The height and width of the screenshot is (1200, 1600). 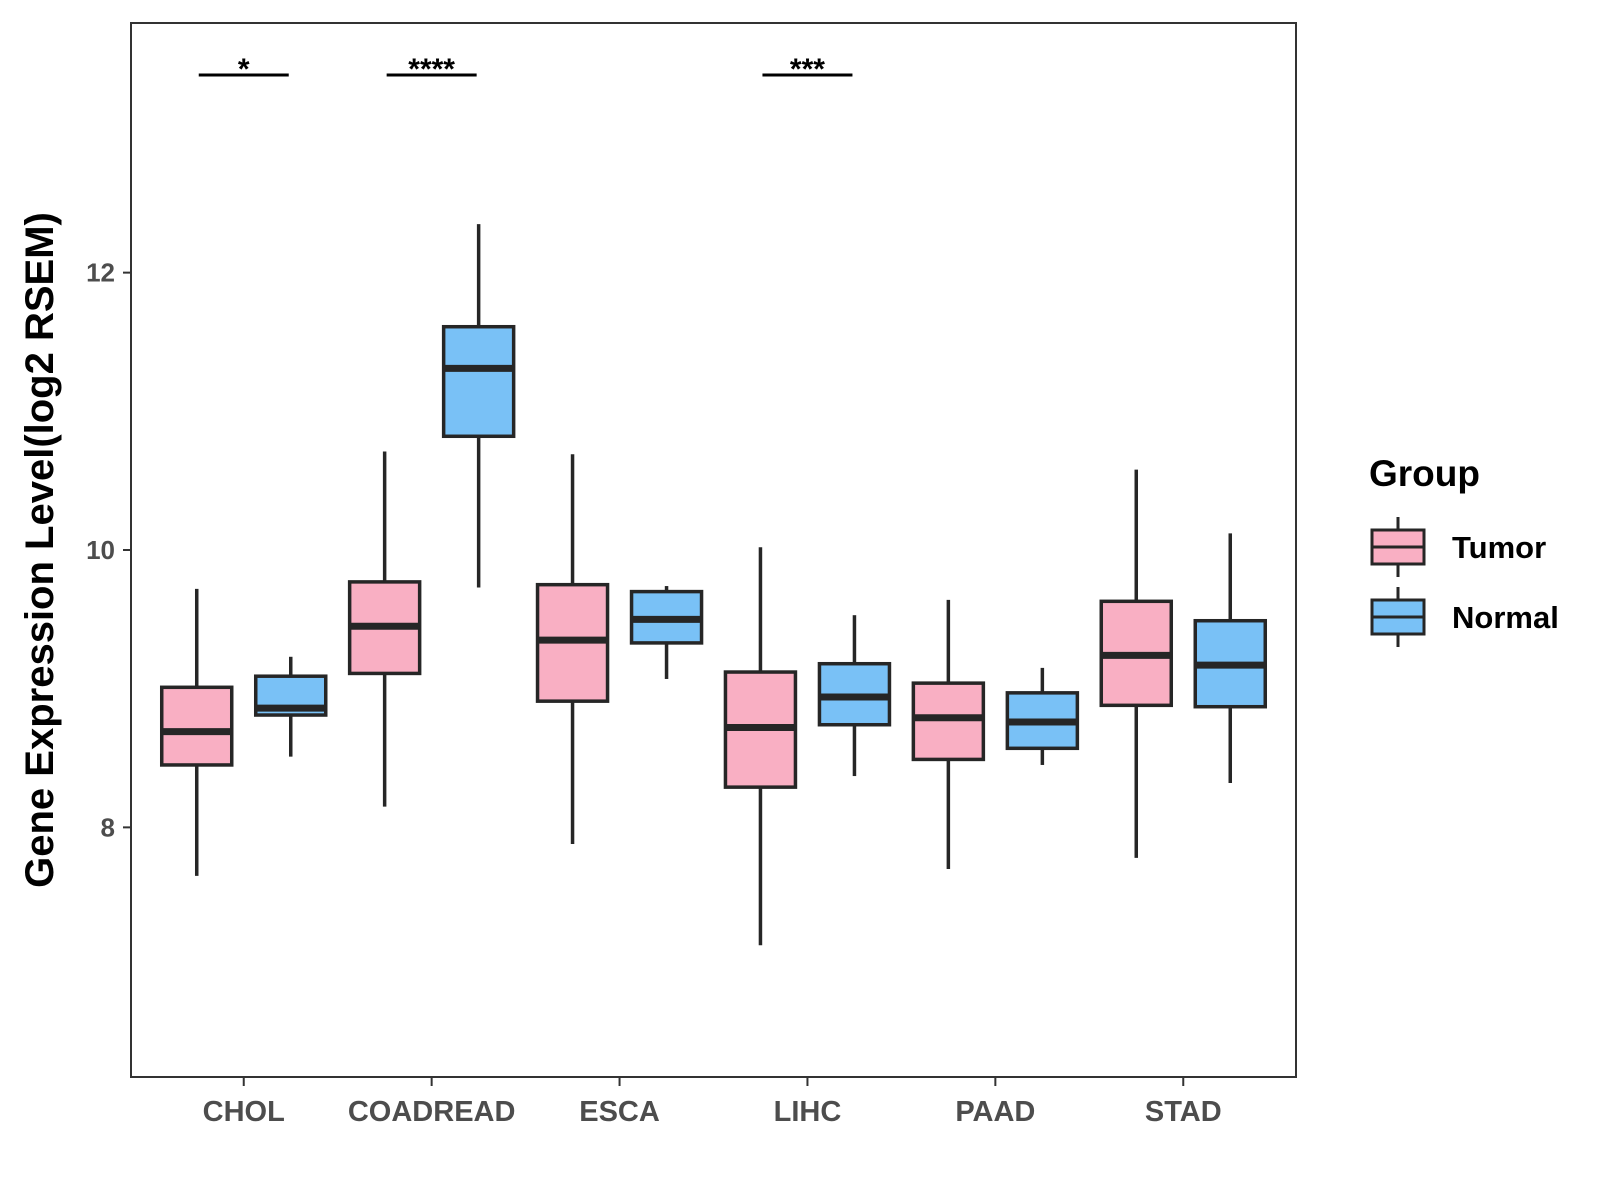 I want to click on y-axis-title: Gene Expression Level(log2 RSEM), so click(x=40, y=550).